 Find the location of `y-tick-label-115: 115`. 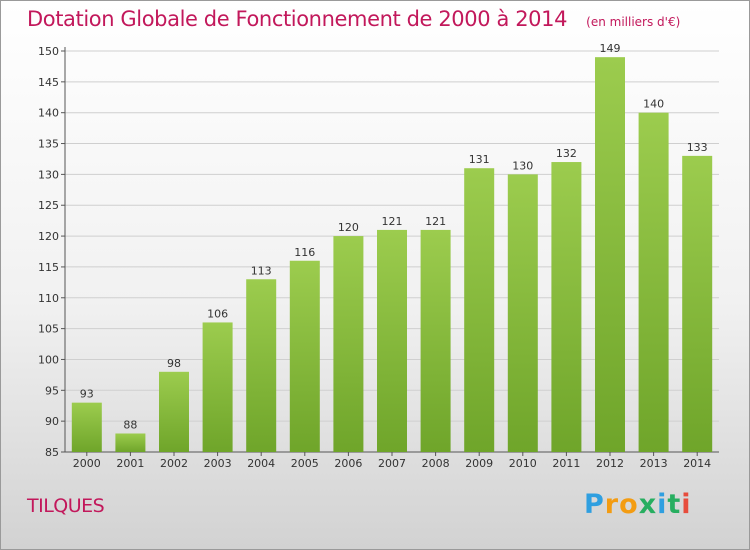

y-tick-label-115: 115 is located at coordinates (48, 267).